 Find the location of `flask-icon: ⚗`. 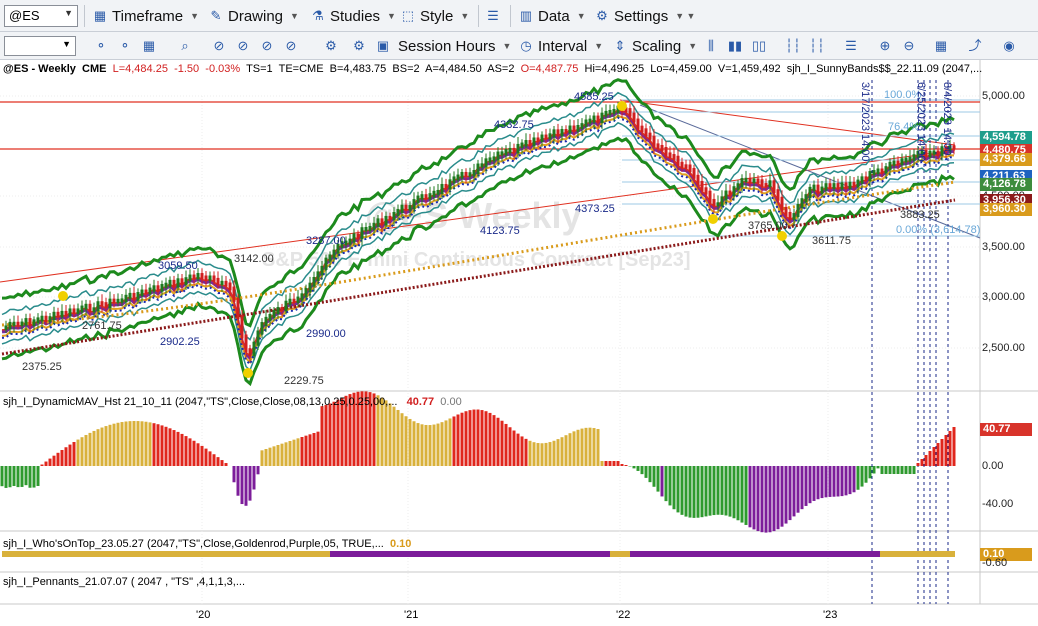

flask-icon: ⚗ is located at coordinates (318, 15).